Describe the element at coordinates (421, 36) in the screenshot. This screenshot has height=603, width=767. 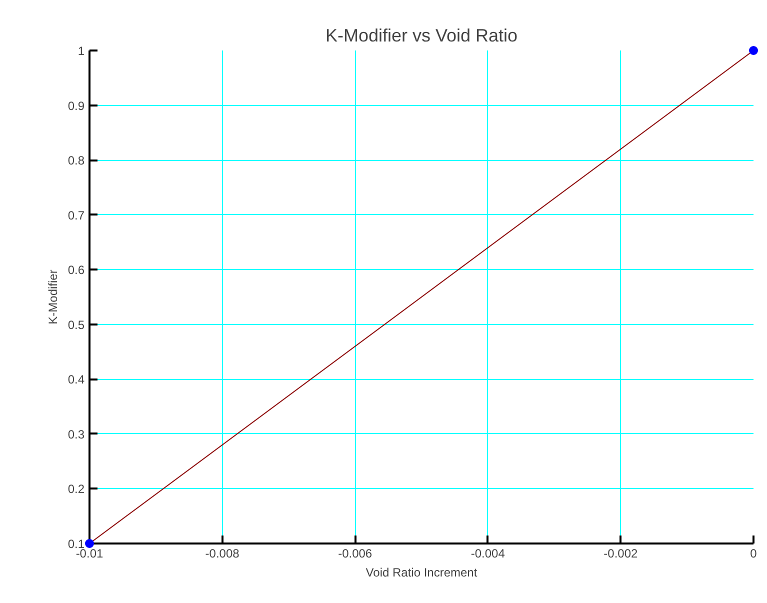
I see `chart-title: K-Modifier vs Void Ratio` at that location.